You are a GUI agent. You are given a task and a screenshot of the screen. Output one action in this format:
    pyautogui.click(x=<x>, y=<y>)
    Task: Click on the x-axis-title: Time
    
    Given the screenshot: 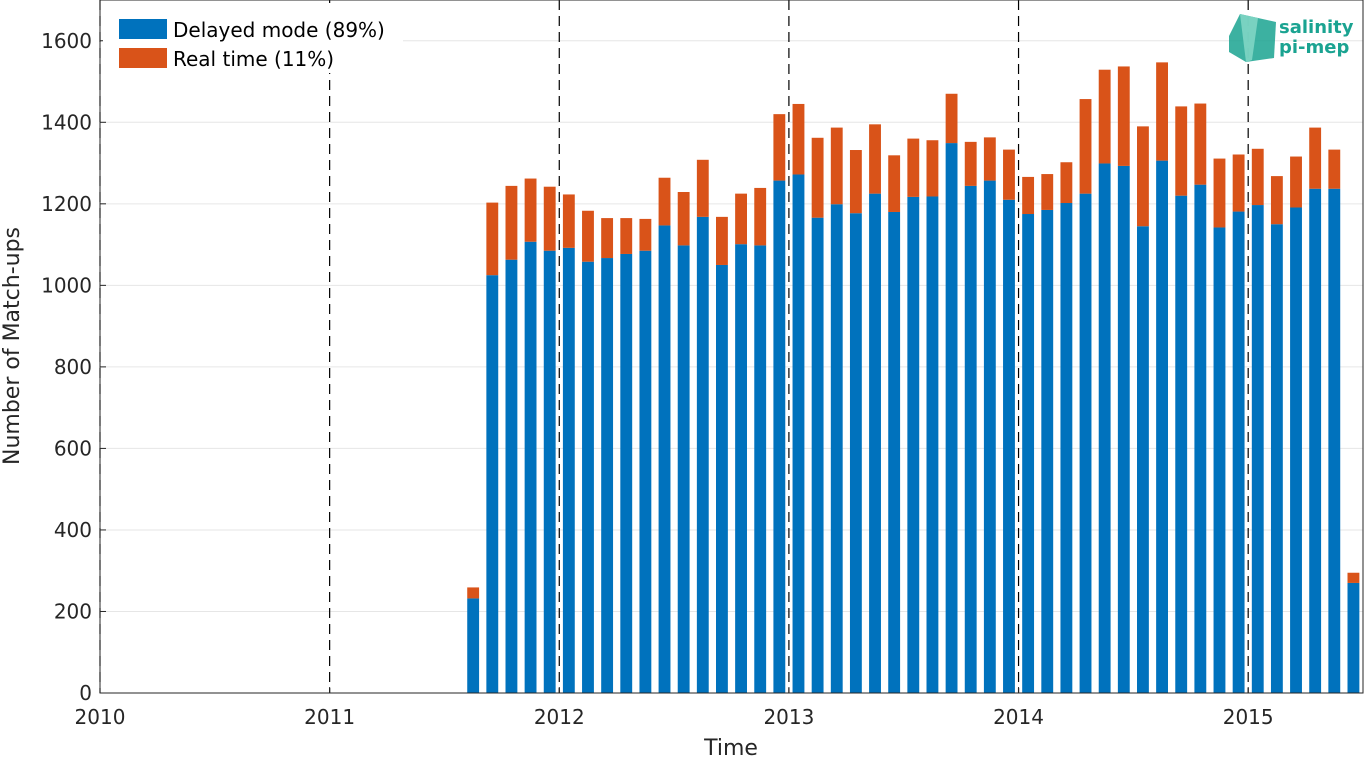 What is the action you would take?
    pyautogui.click(x=730, y=747)
    